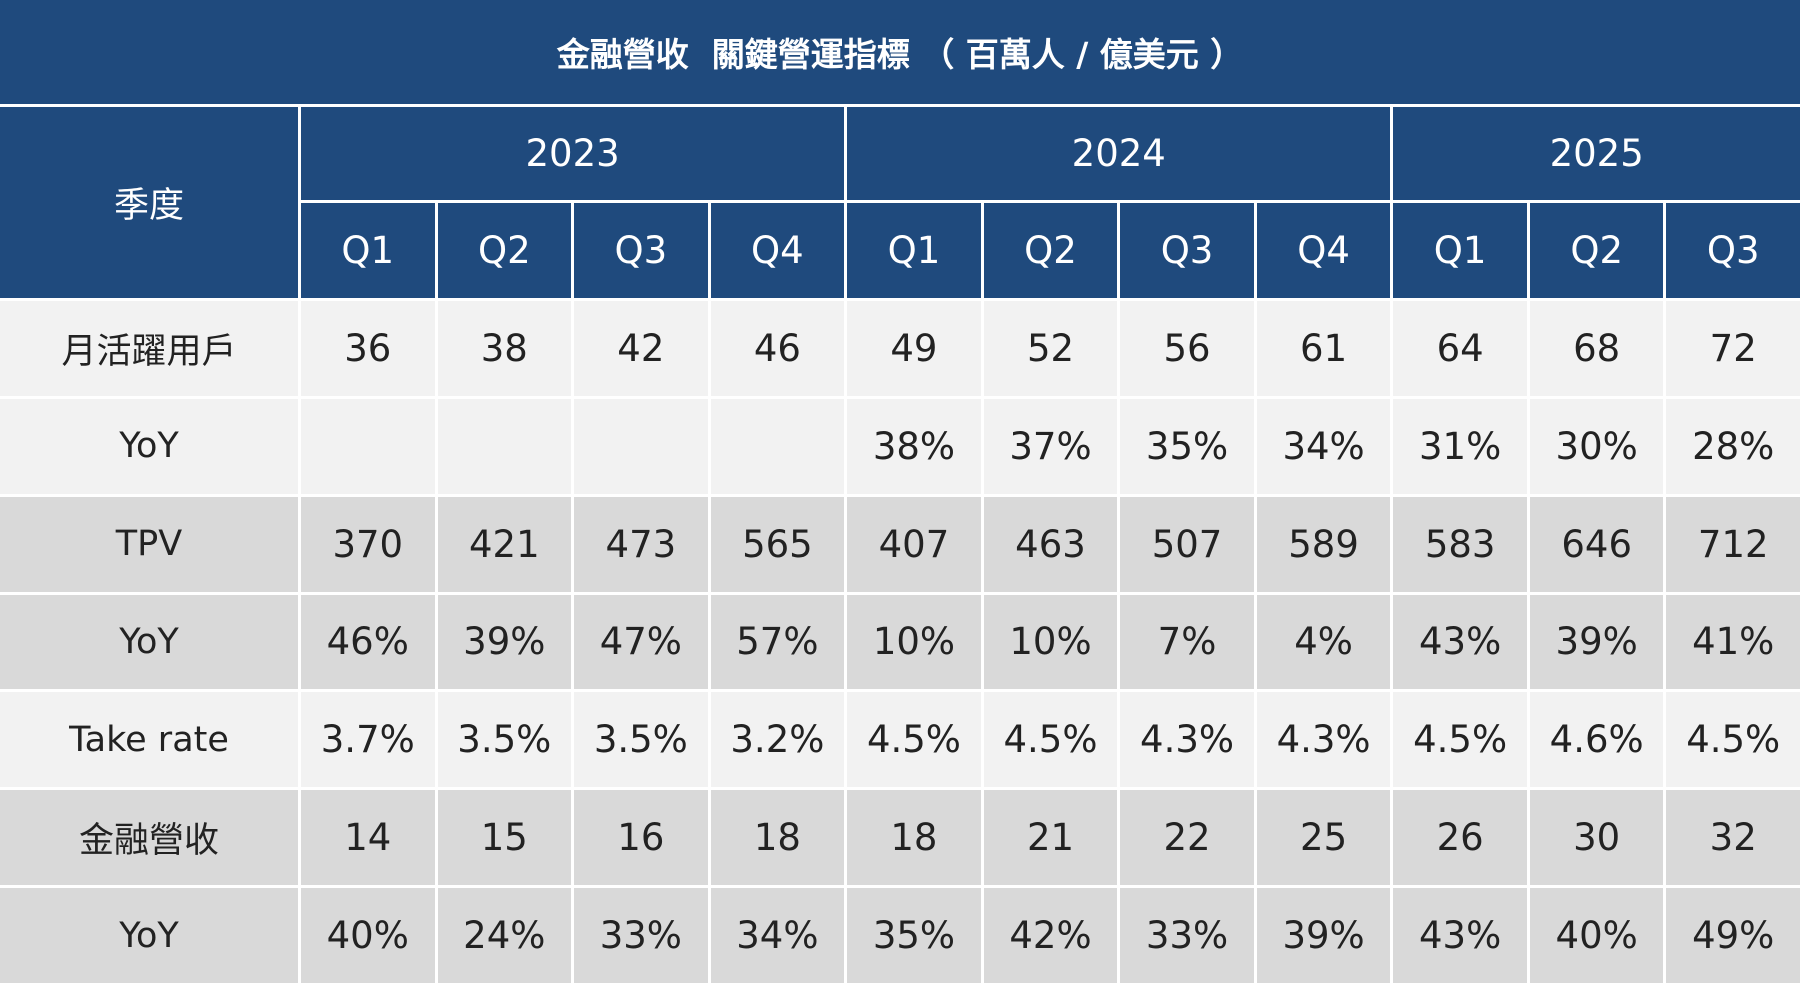 The image size is (1800, 983). What do you see at coordinates (1596, 740) in the screenshot?
I see `table-cell: 4.6%` at bounding box center [1596, 740].